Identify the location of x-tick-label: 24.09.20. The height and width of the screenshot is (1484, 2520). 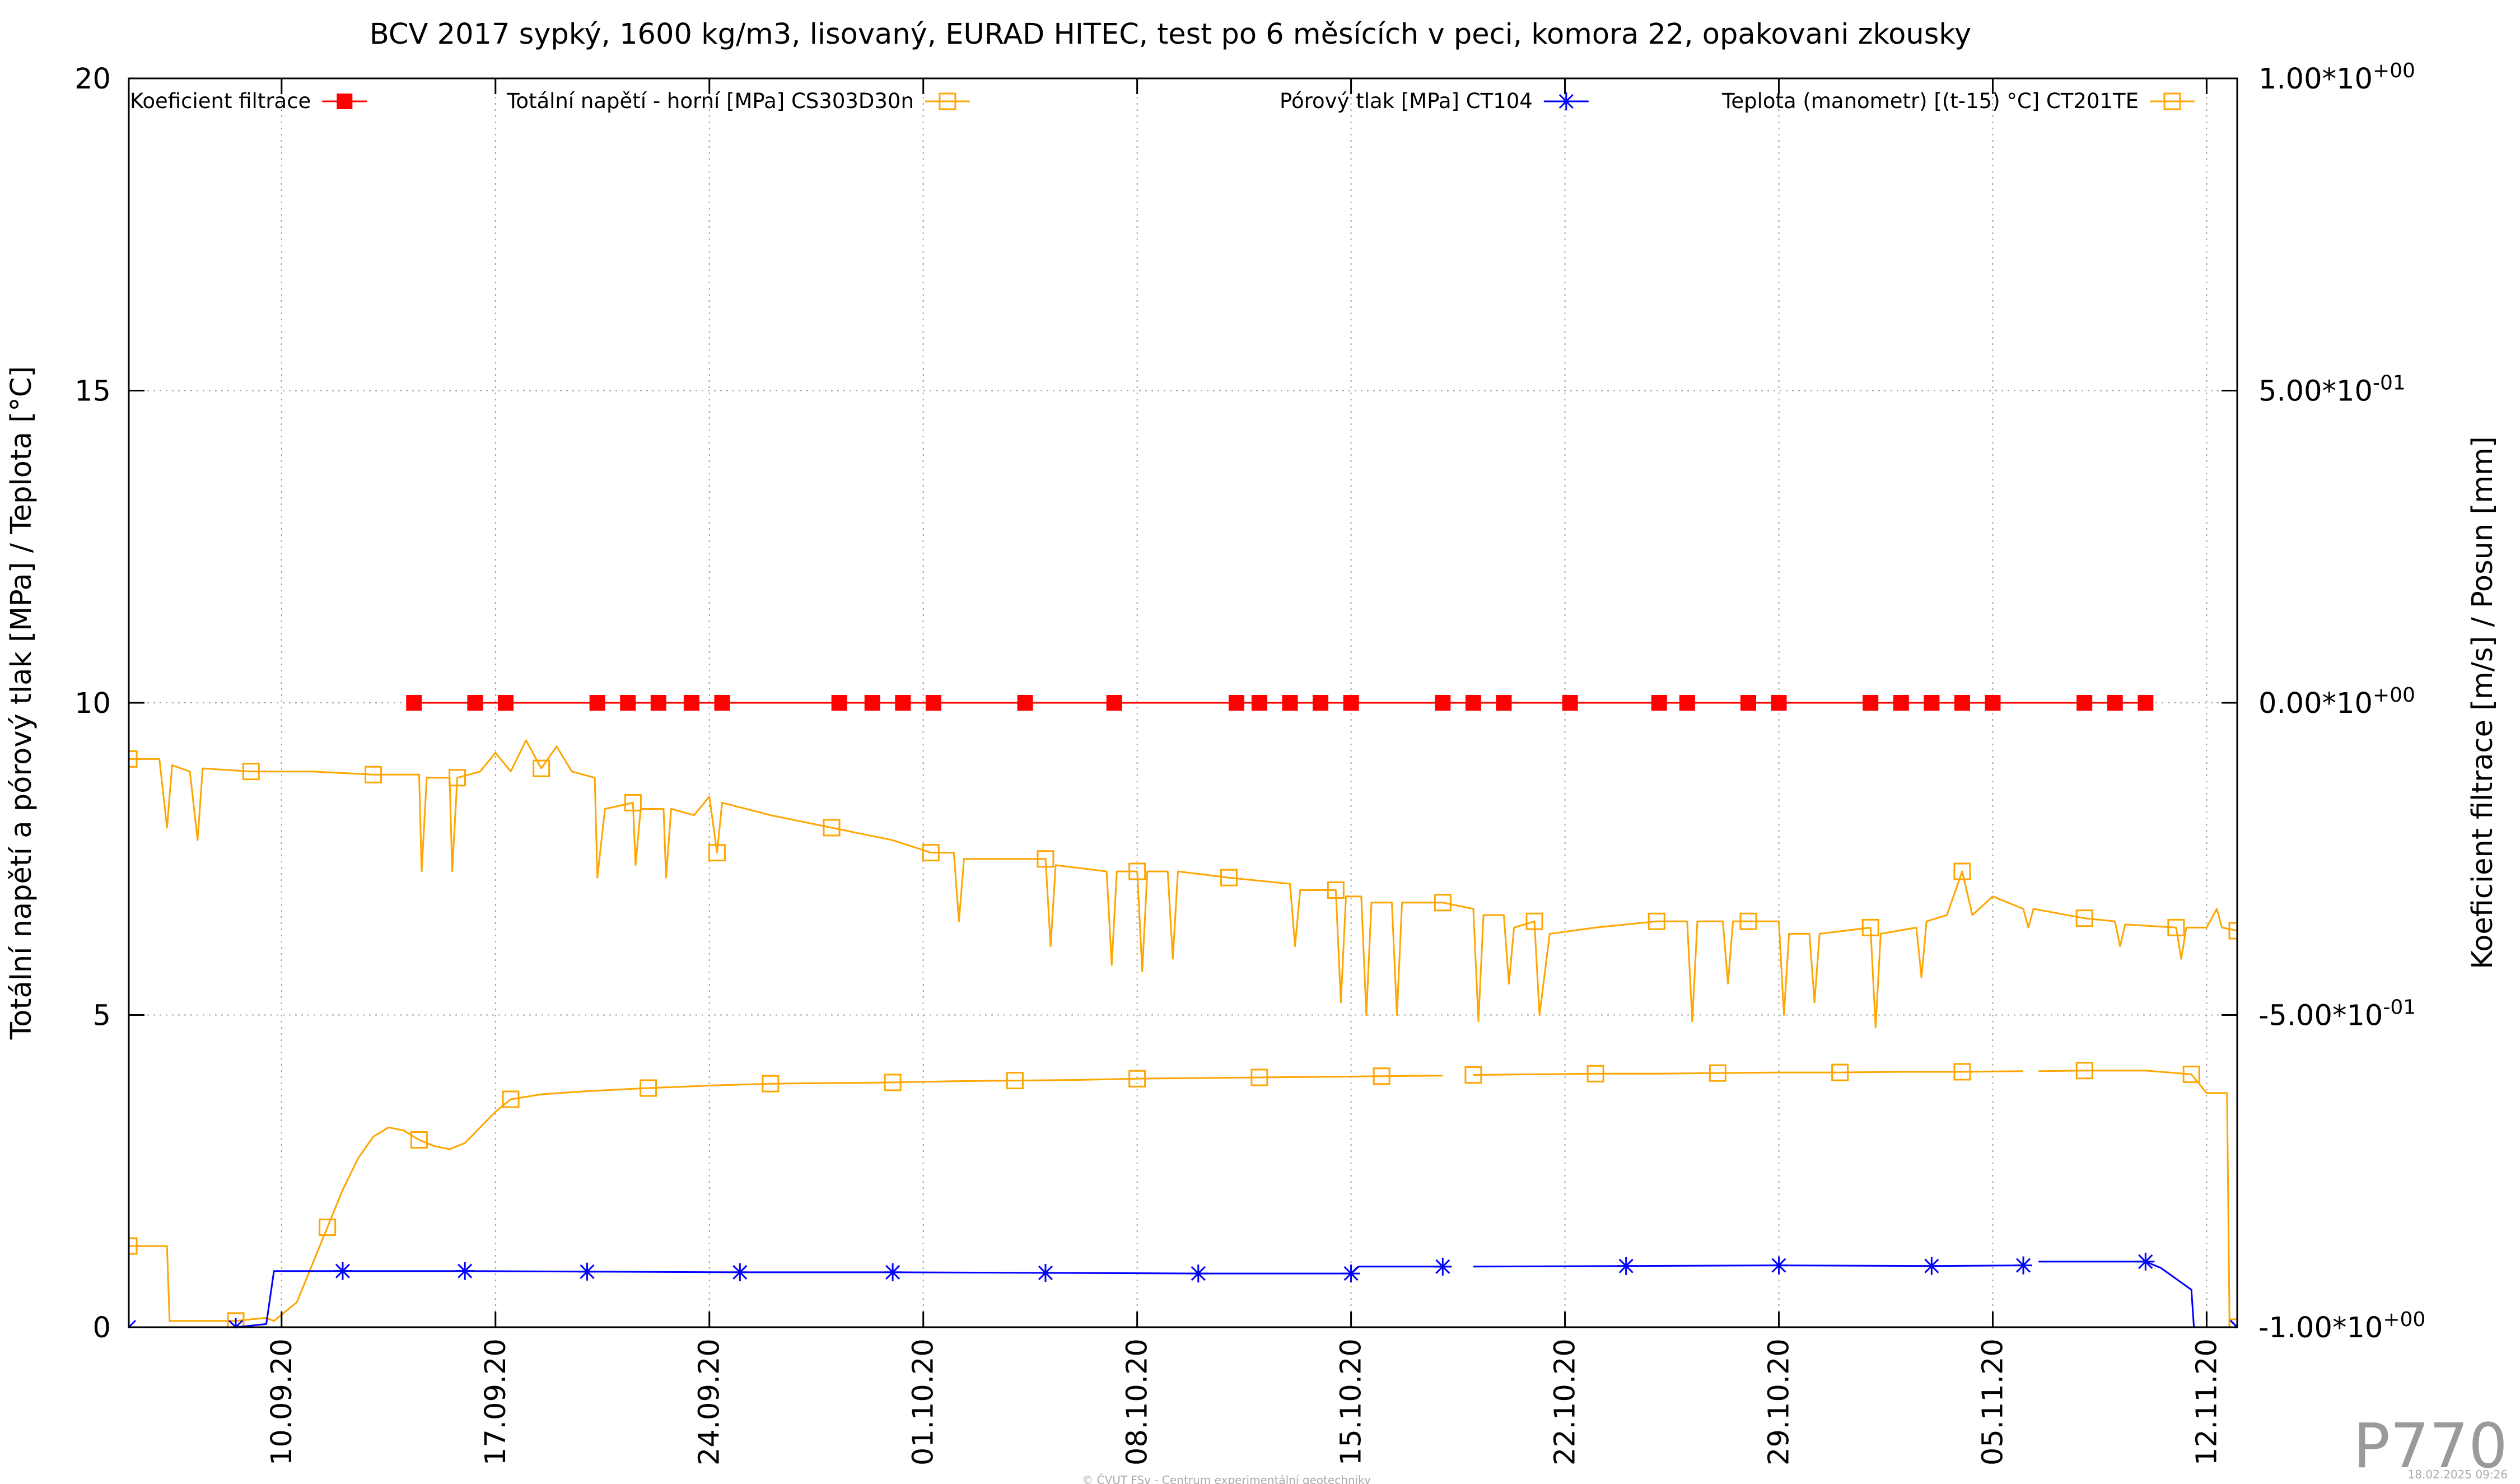
(710, 1402).